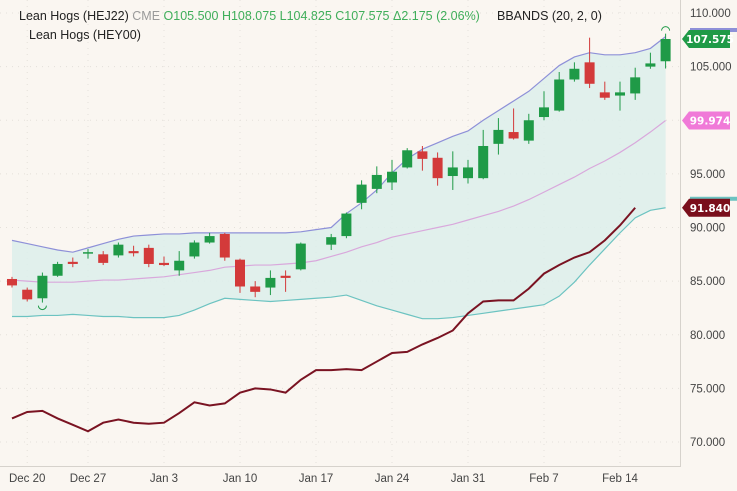 The height and width of the screenshot is (491, 737). I want to click on exchange: CME, so click(146, 16).